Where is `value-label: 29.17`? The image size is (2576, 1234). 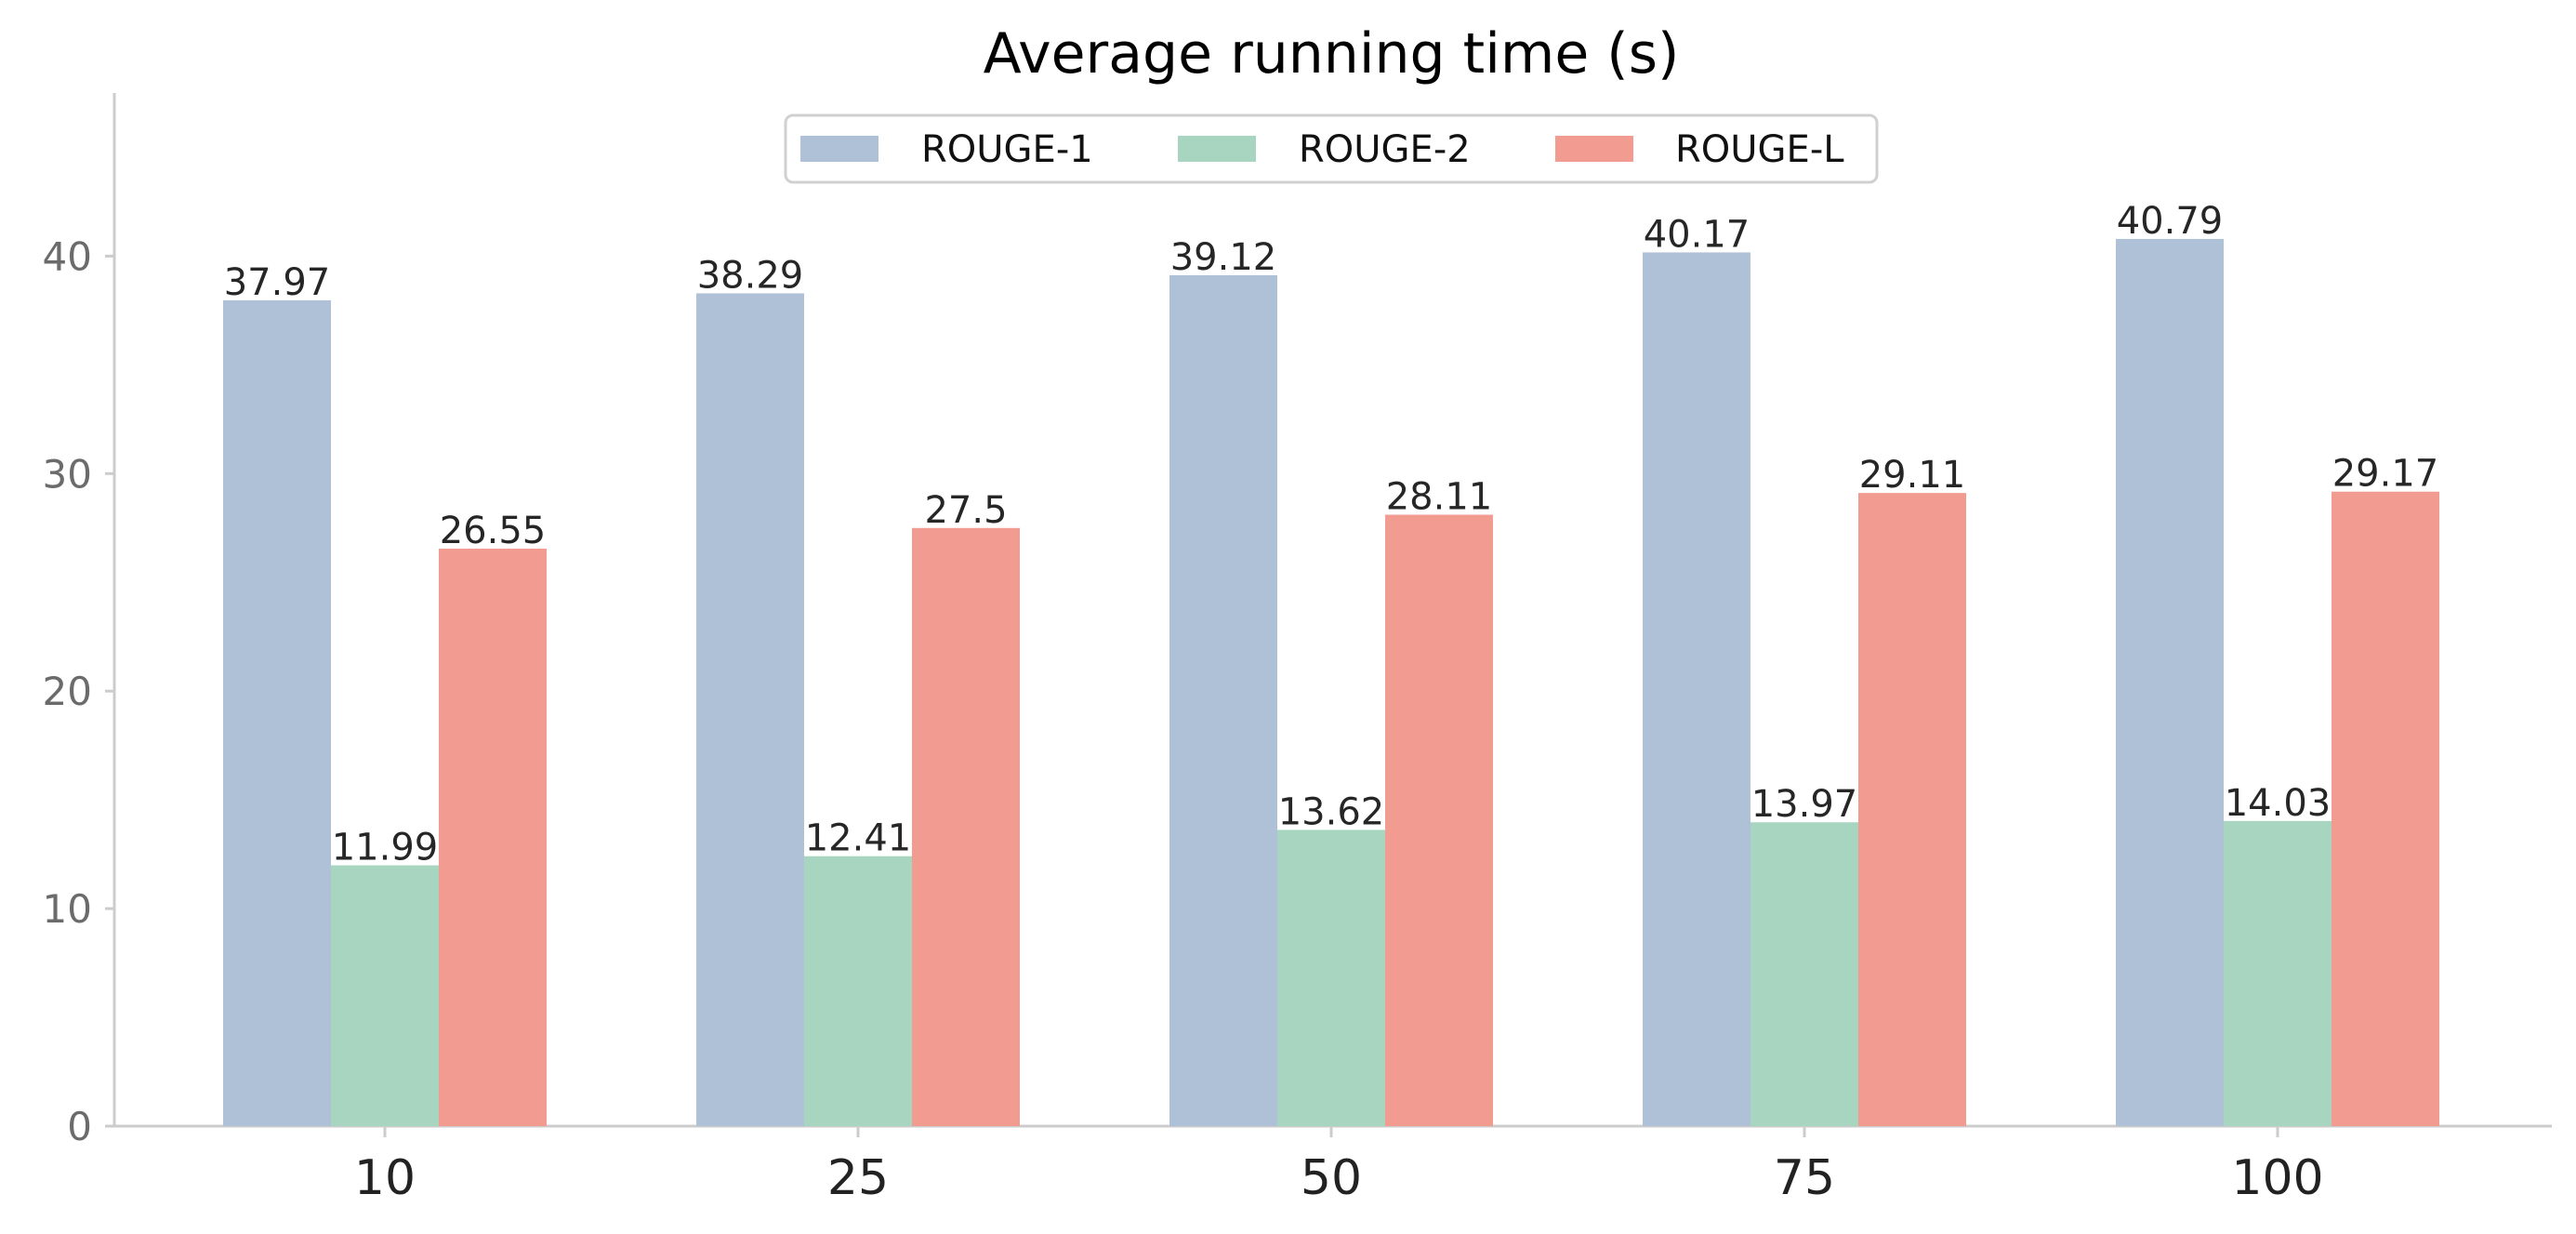
value-label: 29.17 is located at coordinates (2385, 475).